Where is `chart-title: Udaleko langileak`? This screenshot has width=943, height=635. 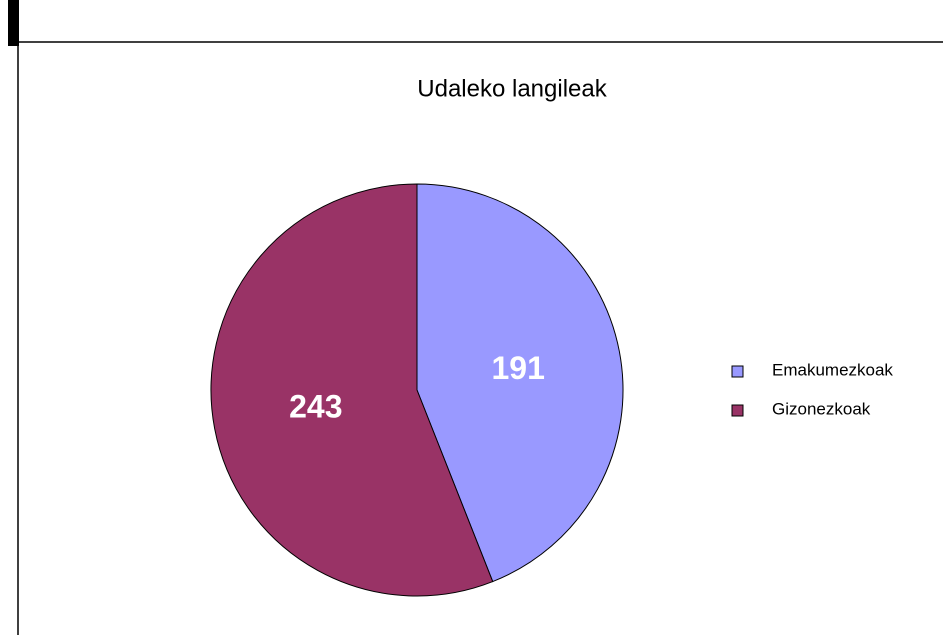
chart-title: Udaleko langileak is located at coordinates (512, 88).